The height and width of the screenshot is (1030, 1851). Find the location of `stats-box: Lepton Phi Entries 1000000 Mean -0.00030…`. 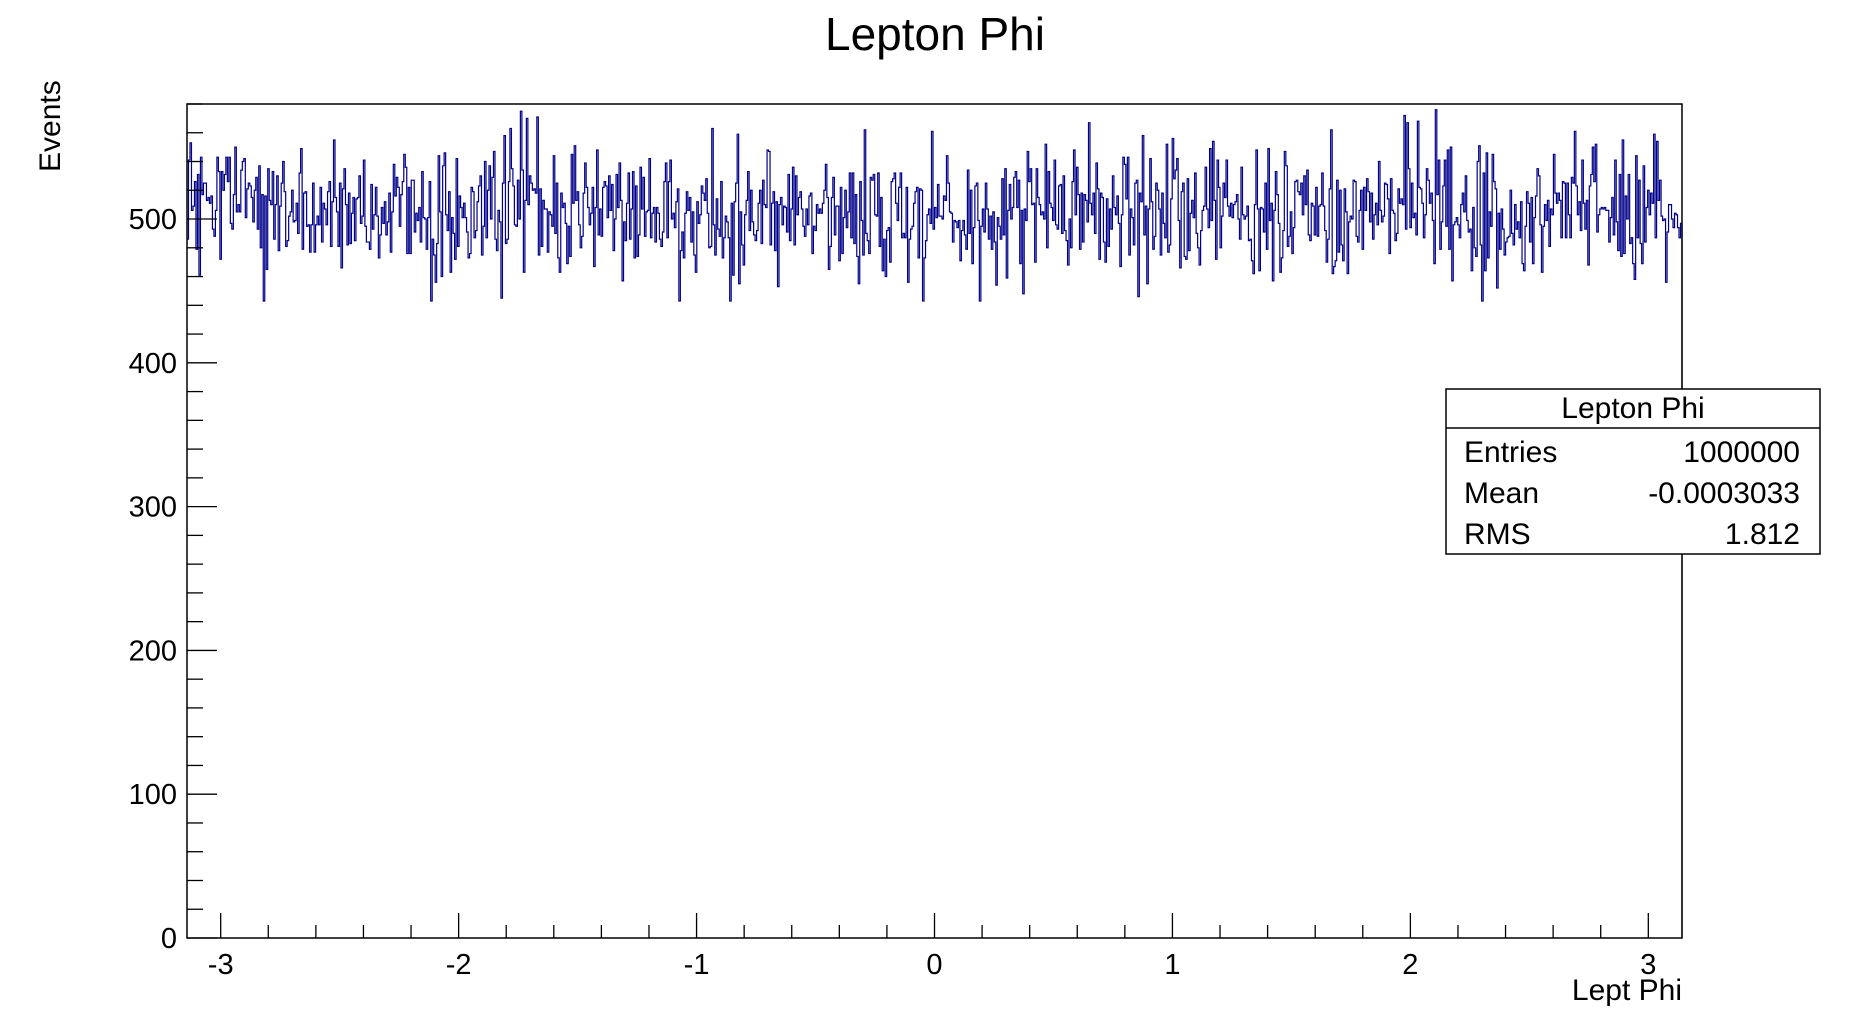

stats-box: Lepton Phi Entries 1000000 Mean -0.00030… is located at coordinates (1633, 471).